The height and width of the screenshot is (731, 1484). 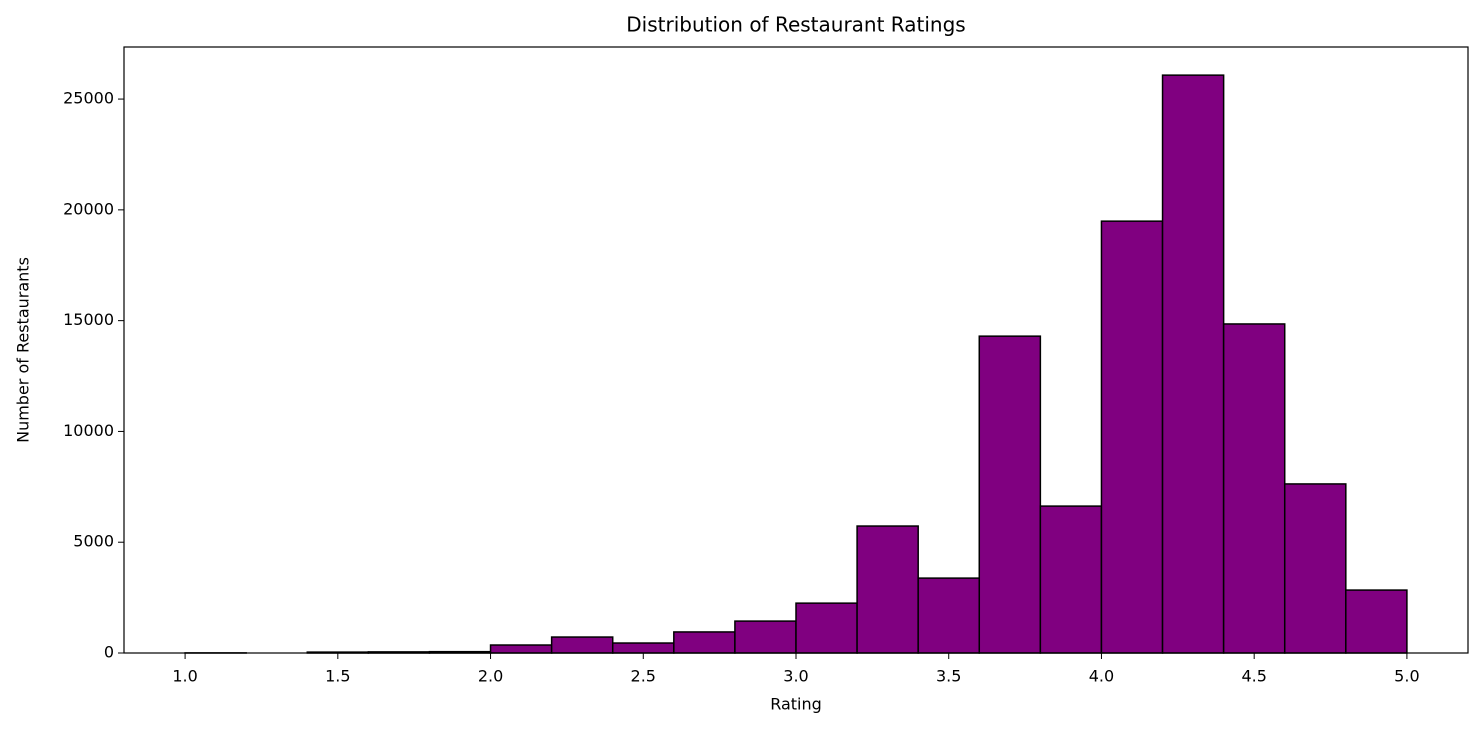 What do you see at coordinates (795, 25) in the screenshot?
I see `chart-title: Distribution of Restaurant Ratings` at bounding box center [795, 25].